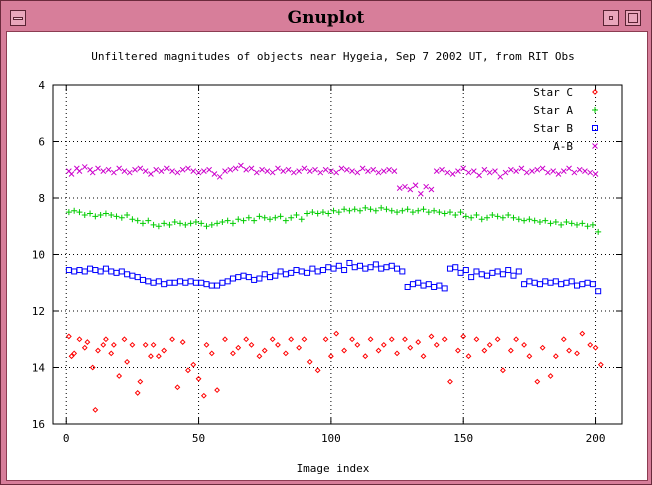 The height and width of the screenshot is (485, 652). What do you see at coordinates (595, 128) in the screenshot?
I see `legend-marker` at bounding box center [595, 128].